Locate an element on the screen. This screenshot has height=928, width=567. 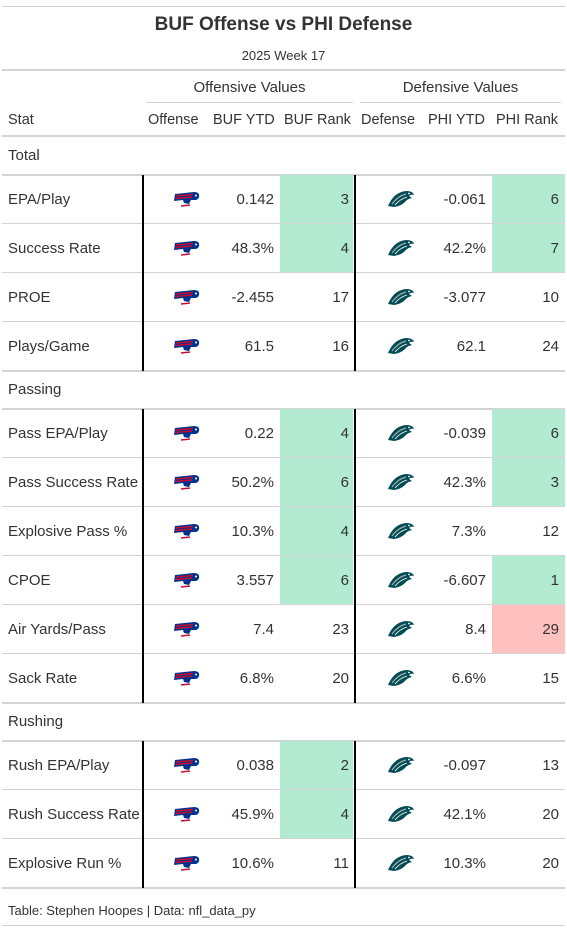
table-row: Success Rate 48.3% 4 42.2% 7 is located at coordinates (283, 248).